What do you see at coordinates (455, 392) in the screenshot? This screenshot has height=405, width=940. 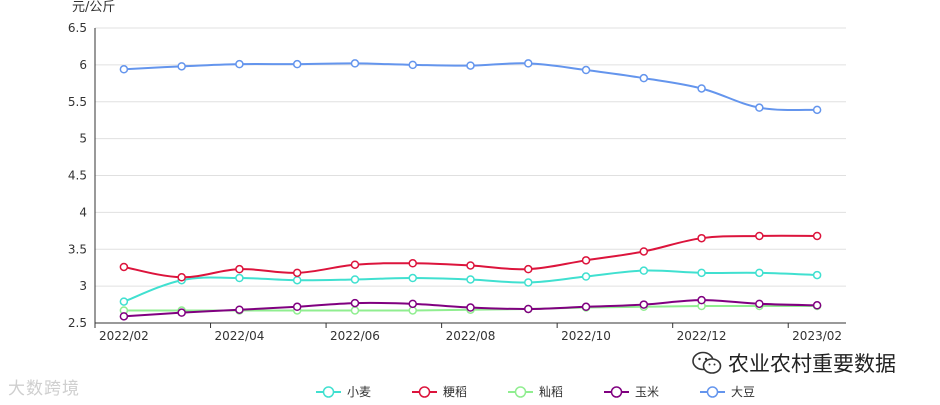 I see `legend-label: 粳稻` at bounding box center [455, 392].